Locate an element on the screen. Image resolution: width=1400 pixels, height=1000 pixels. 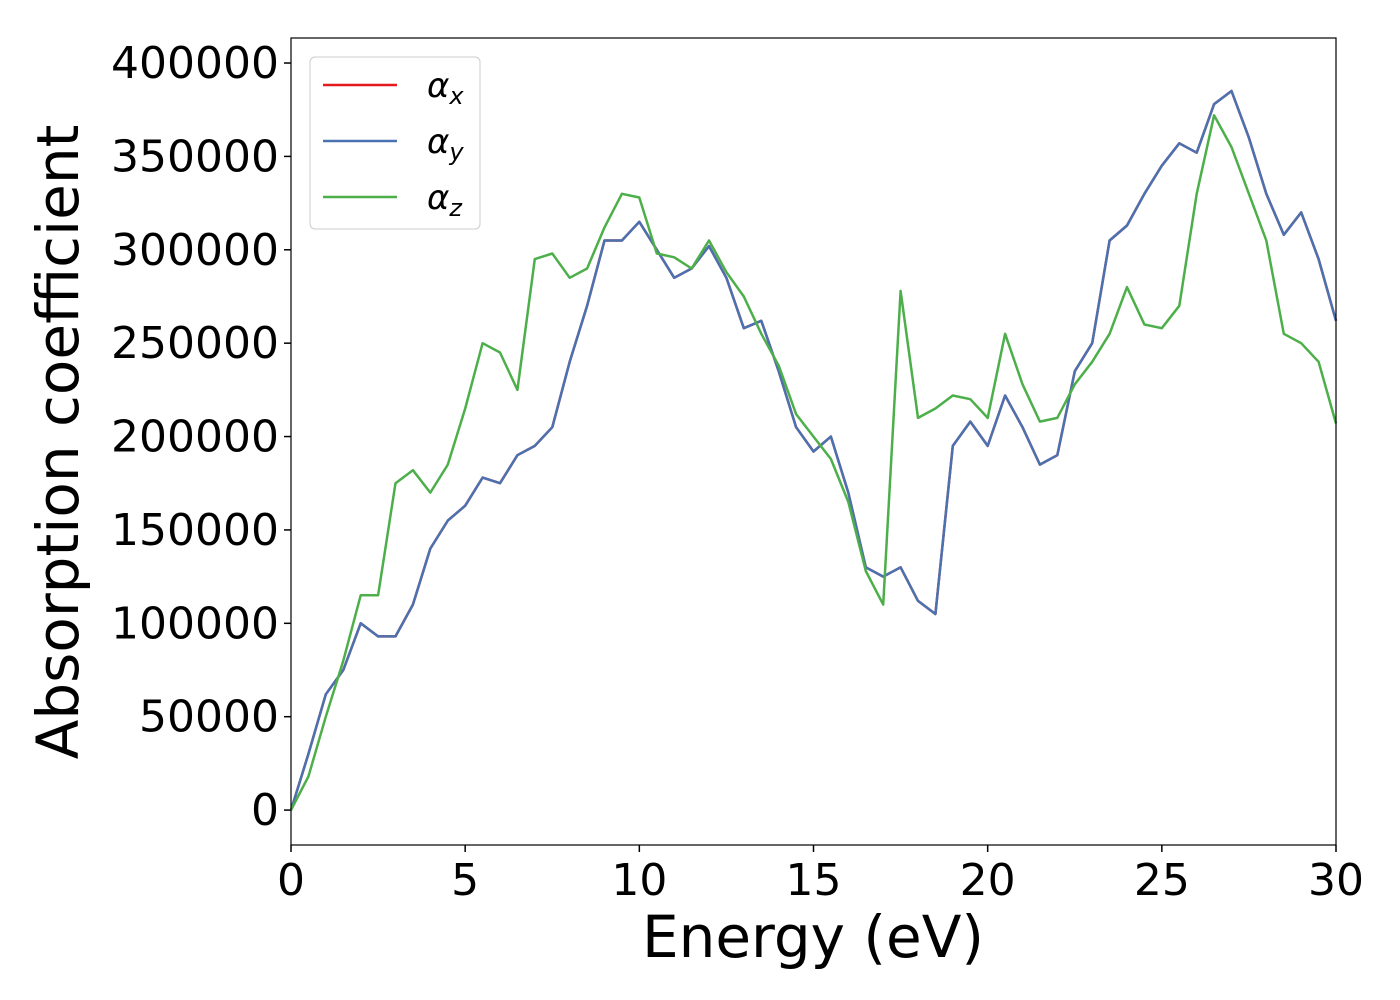
x-tick-label: 0 is located at coordinates (291, 880).